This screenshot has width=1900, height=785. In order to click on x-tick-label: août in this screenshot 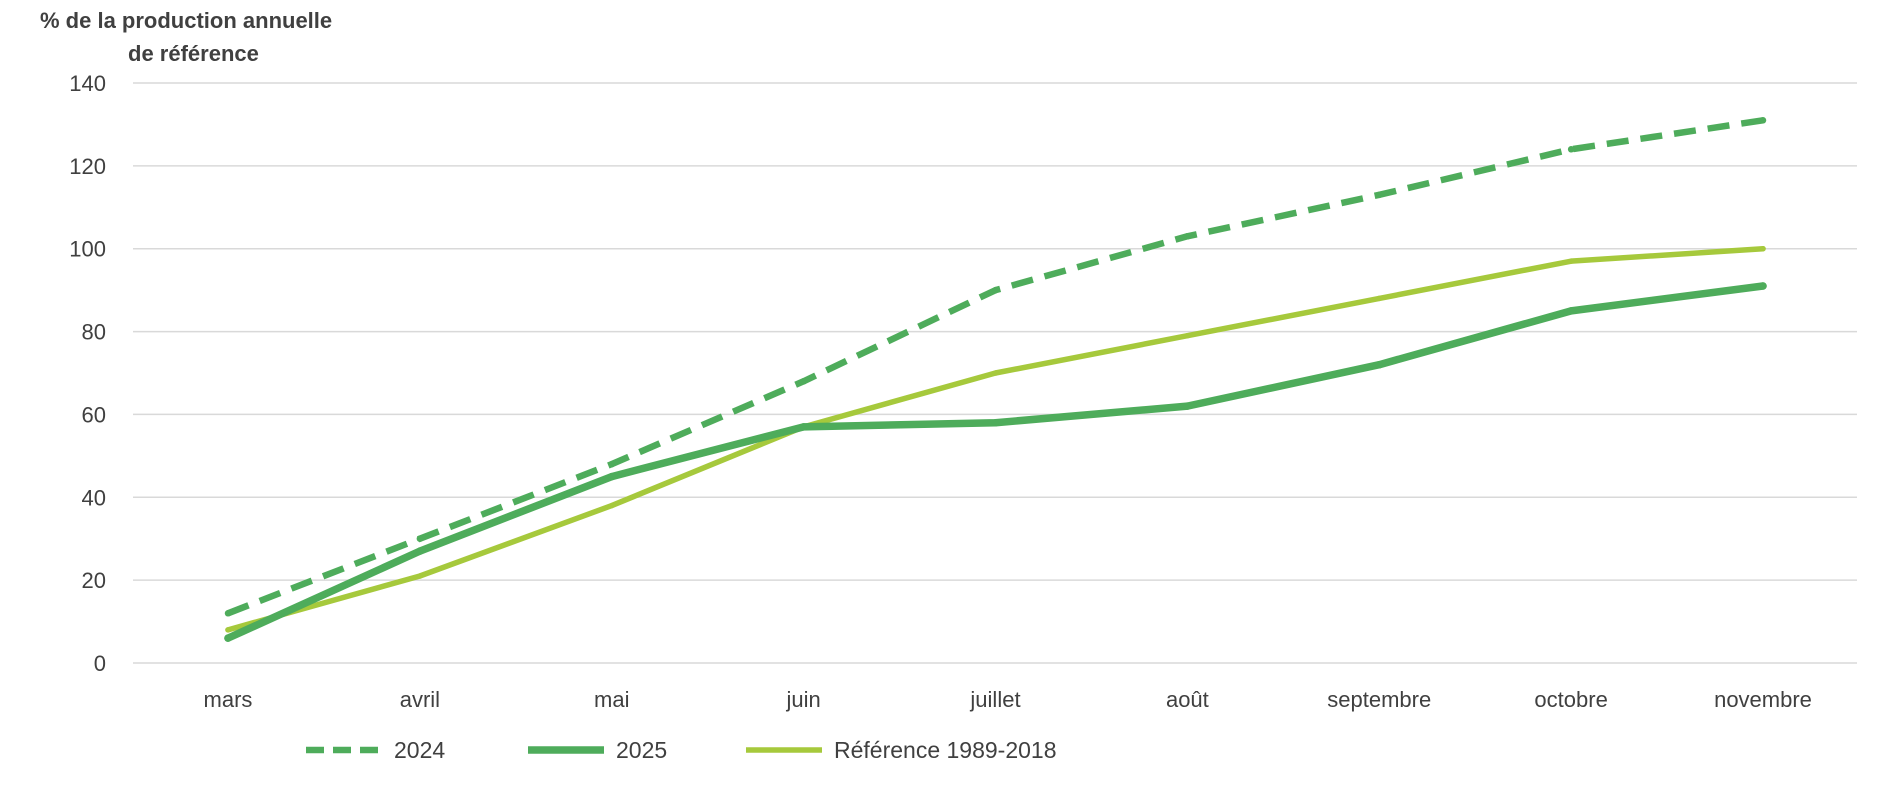, I will do `click(1187, 699)`.